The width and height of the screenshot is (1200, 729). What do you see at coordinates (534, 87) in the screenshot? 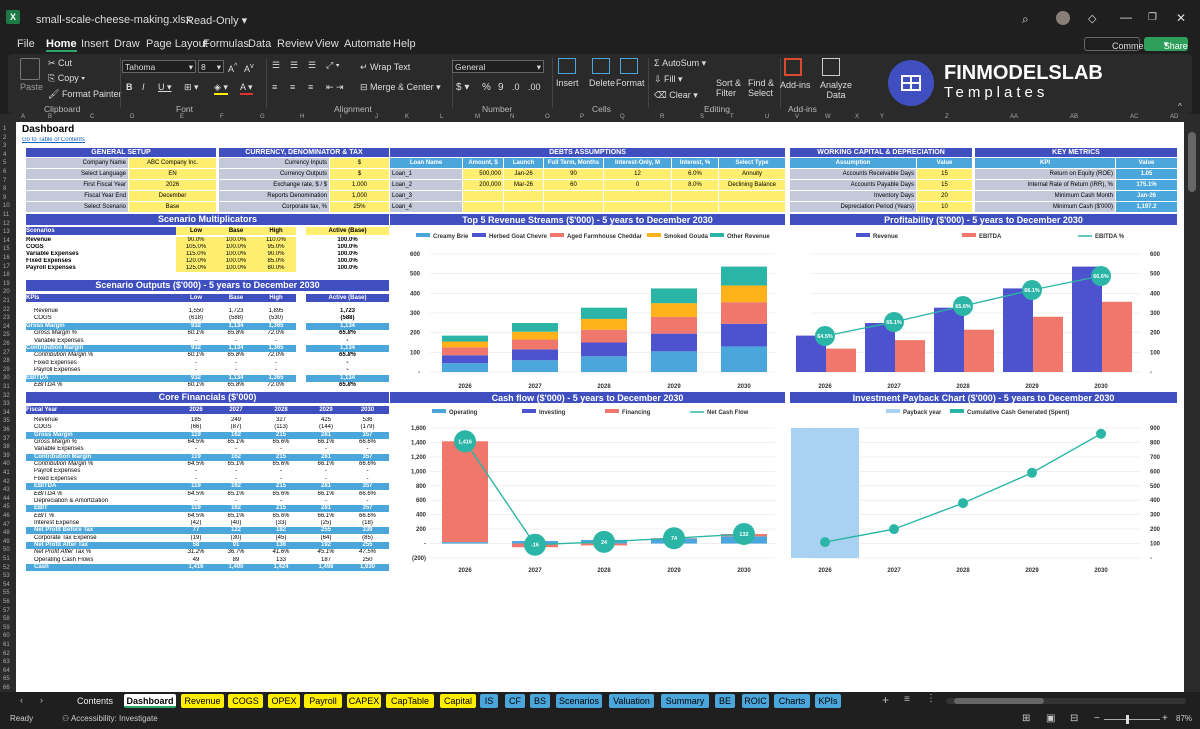
I see `decrease-decimal-icon: .00` at bounding box center [534, 87].